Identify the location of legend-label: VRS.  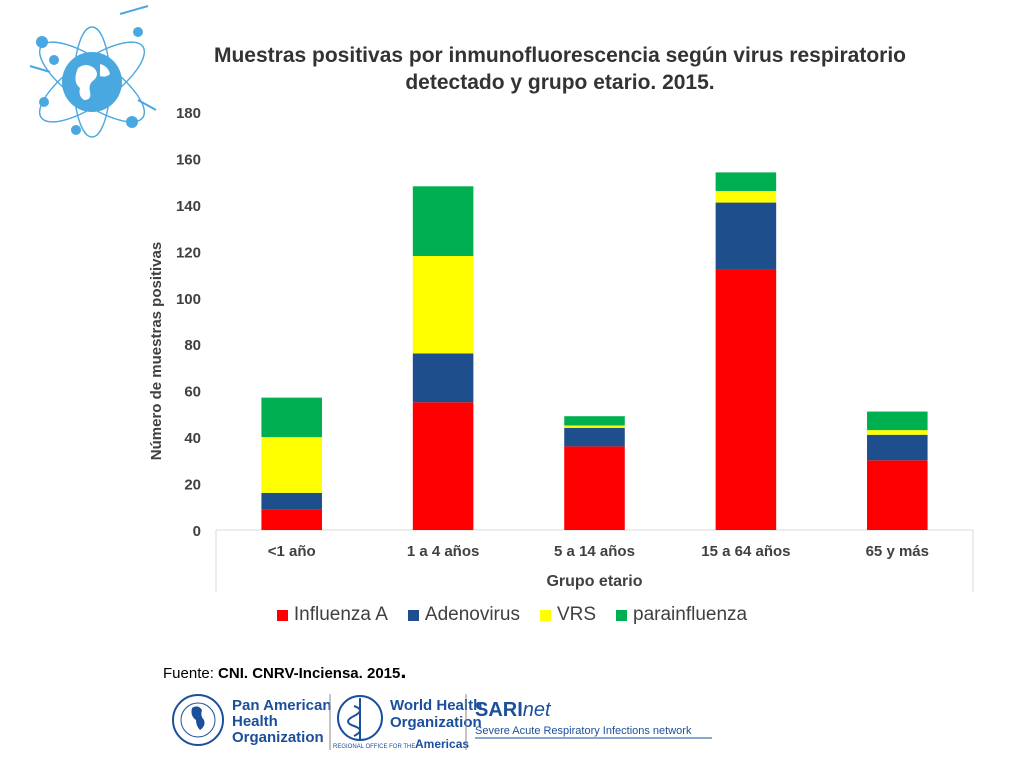
(576, 614).